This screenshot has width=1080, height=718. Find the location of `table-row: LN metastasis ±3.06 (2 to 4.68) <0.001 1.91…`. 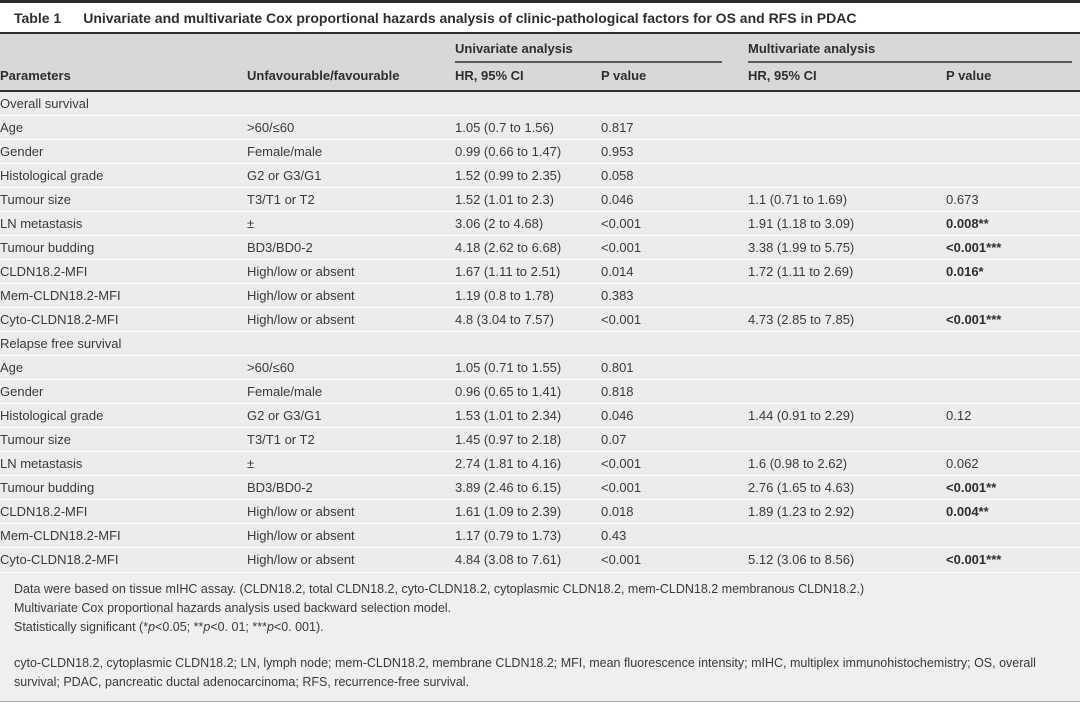

table-row: LN metastasis ±3.06 (2 to 4.68) <0.001 1.91… is located at coordinates (540, 223).